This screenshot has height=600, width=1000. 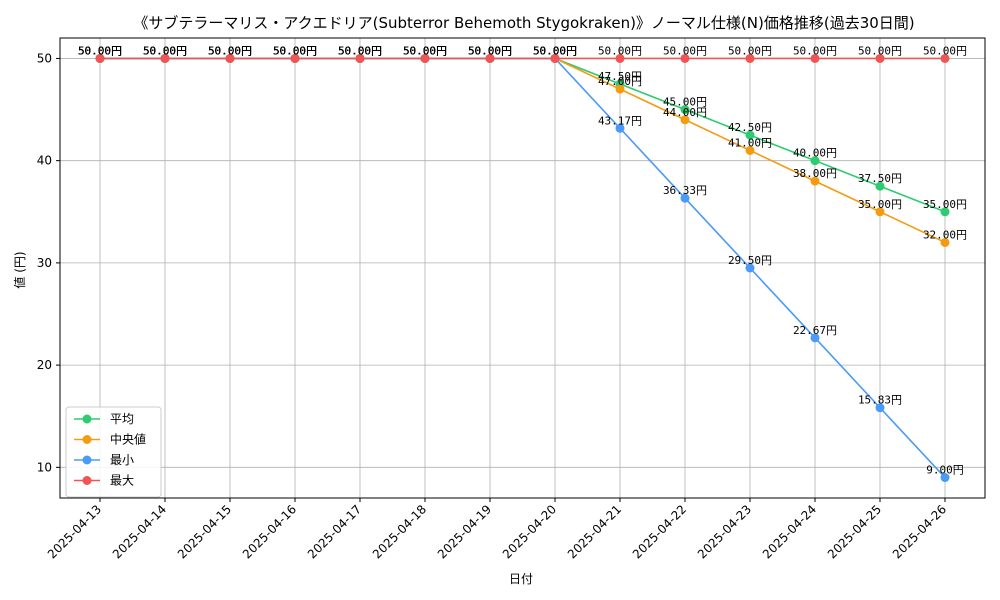 I want to click on legend-label: 最小, so click(x=122, y=460).